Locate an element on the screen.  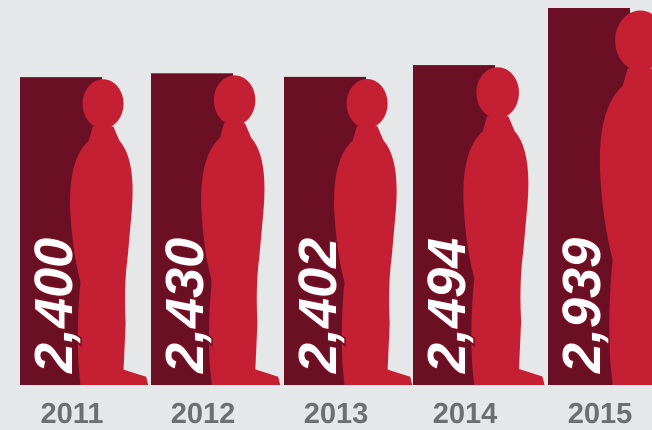
value-label: 2,939 is located at coordinates (582, 306).